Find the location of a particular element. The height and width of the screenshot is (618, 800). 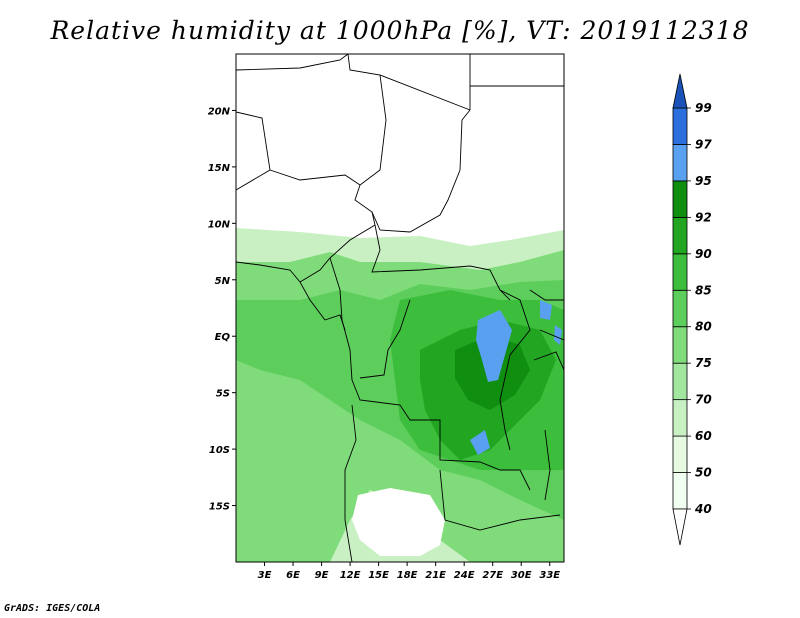

lon-tick-label-6: 21E is located at coordinates (435, 575).